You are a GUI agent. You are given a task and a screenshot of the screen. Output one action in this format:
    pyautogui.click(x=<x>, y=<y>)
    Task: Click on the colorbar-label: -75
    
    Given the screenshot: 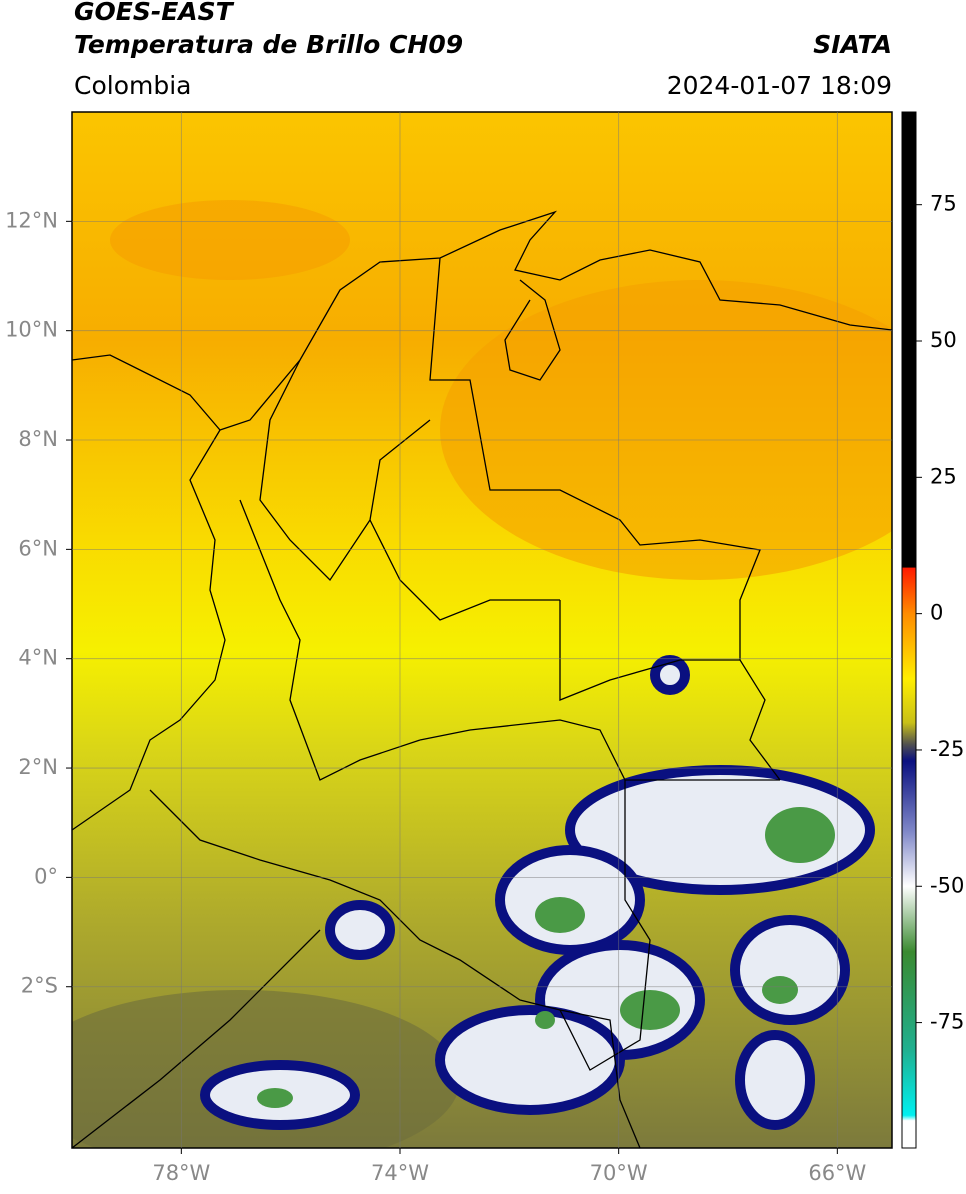 What is the action you would take?
    pyautogui.click(x=947, y=1022)
    